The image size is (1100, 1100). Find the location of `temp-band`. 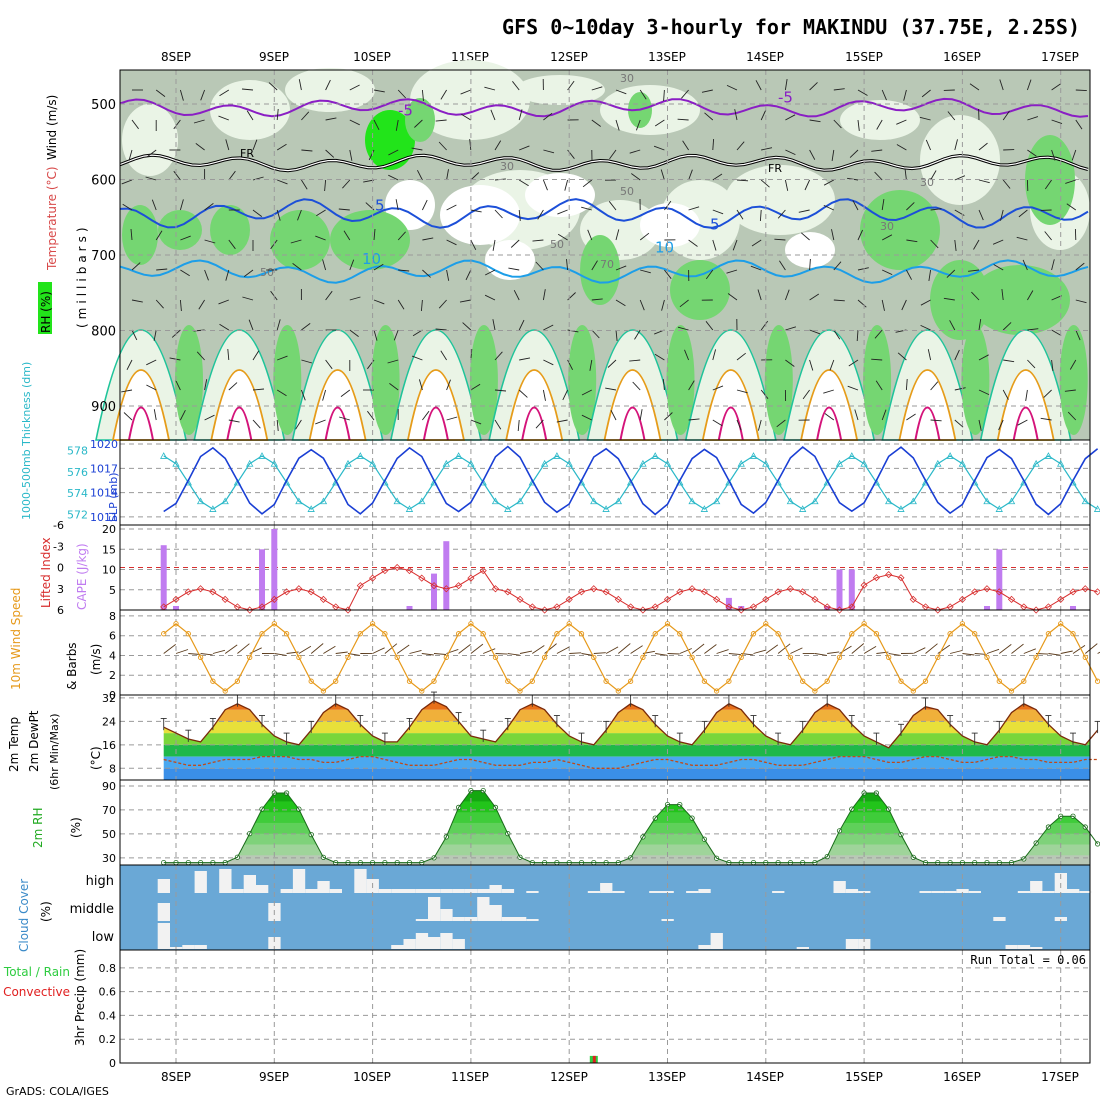

temp-band is located at coordinates (626, 750).